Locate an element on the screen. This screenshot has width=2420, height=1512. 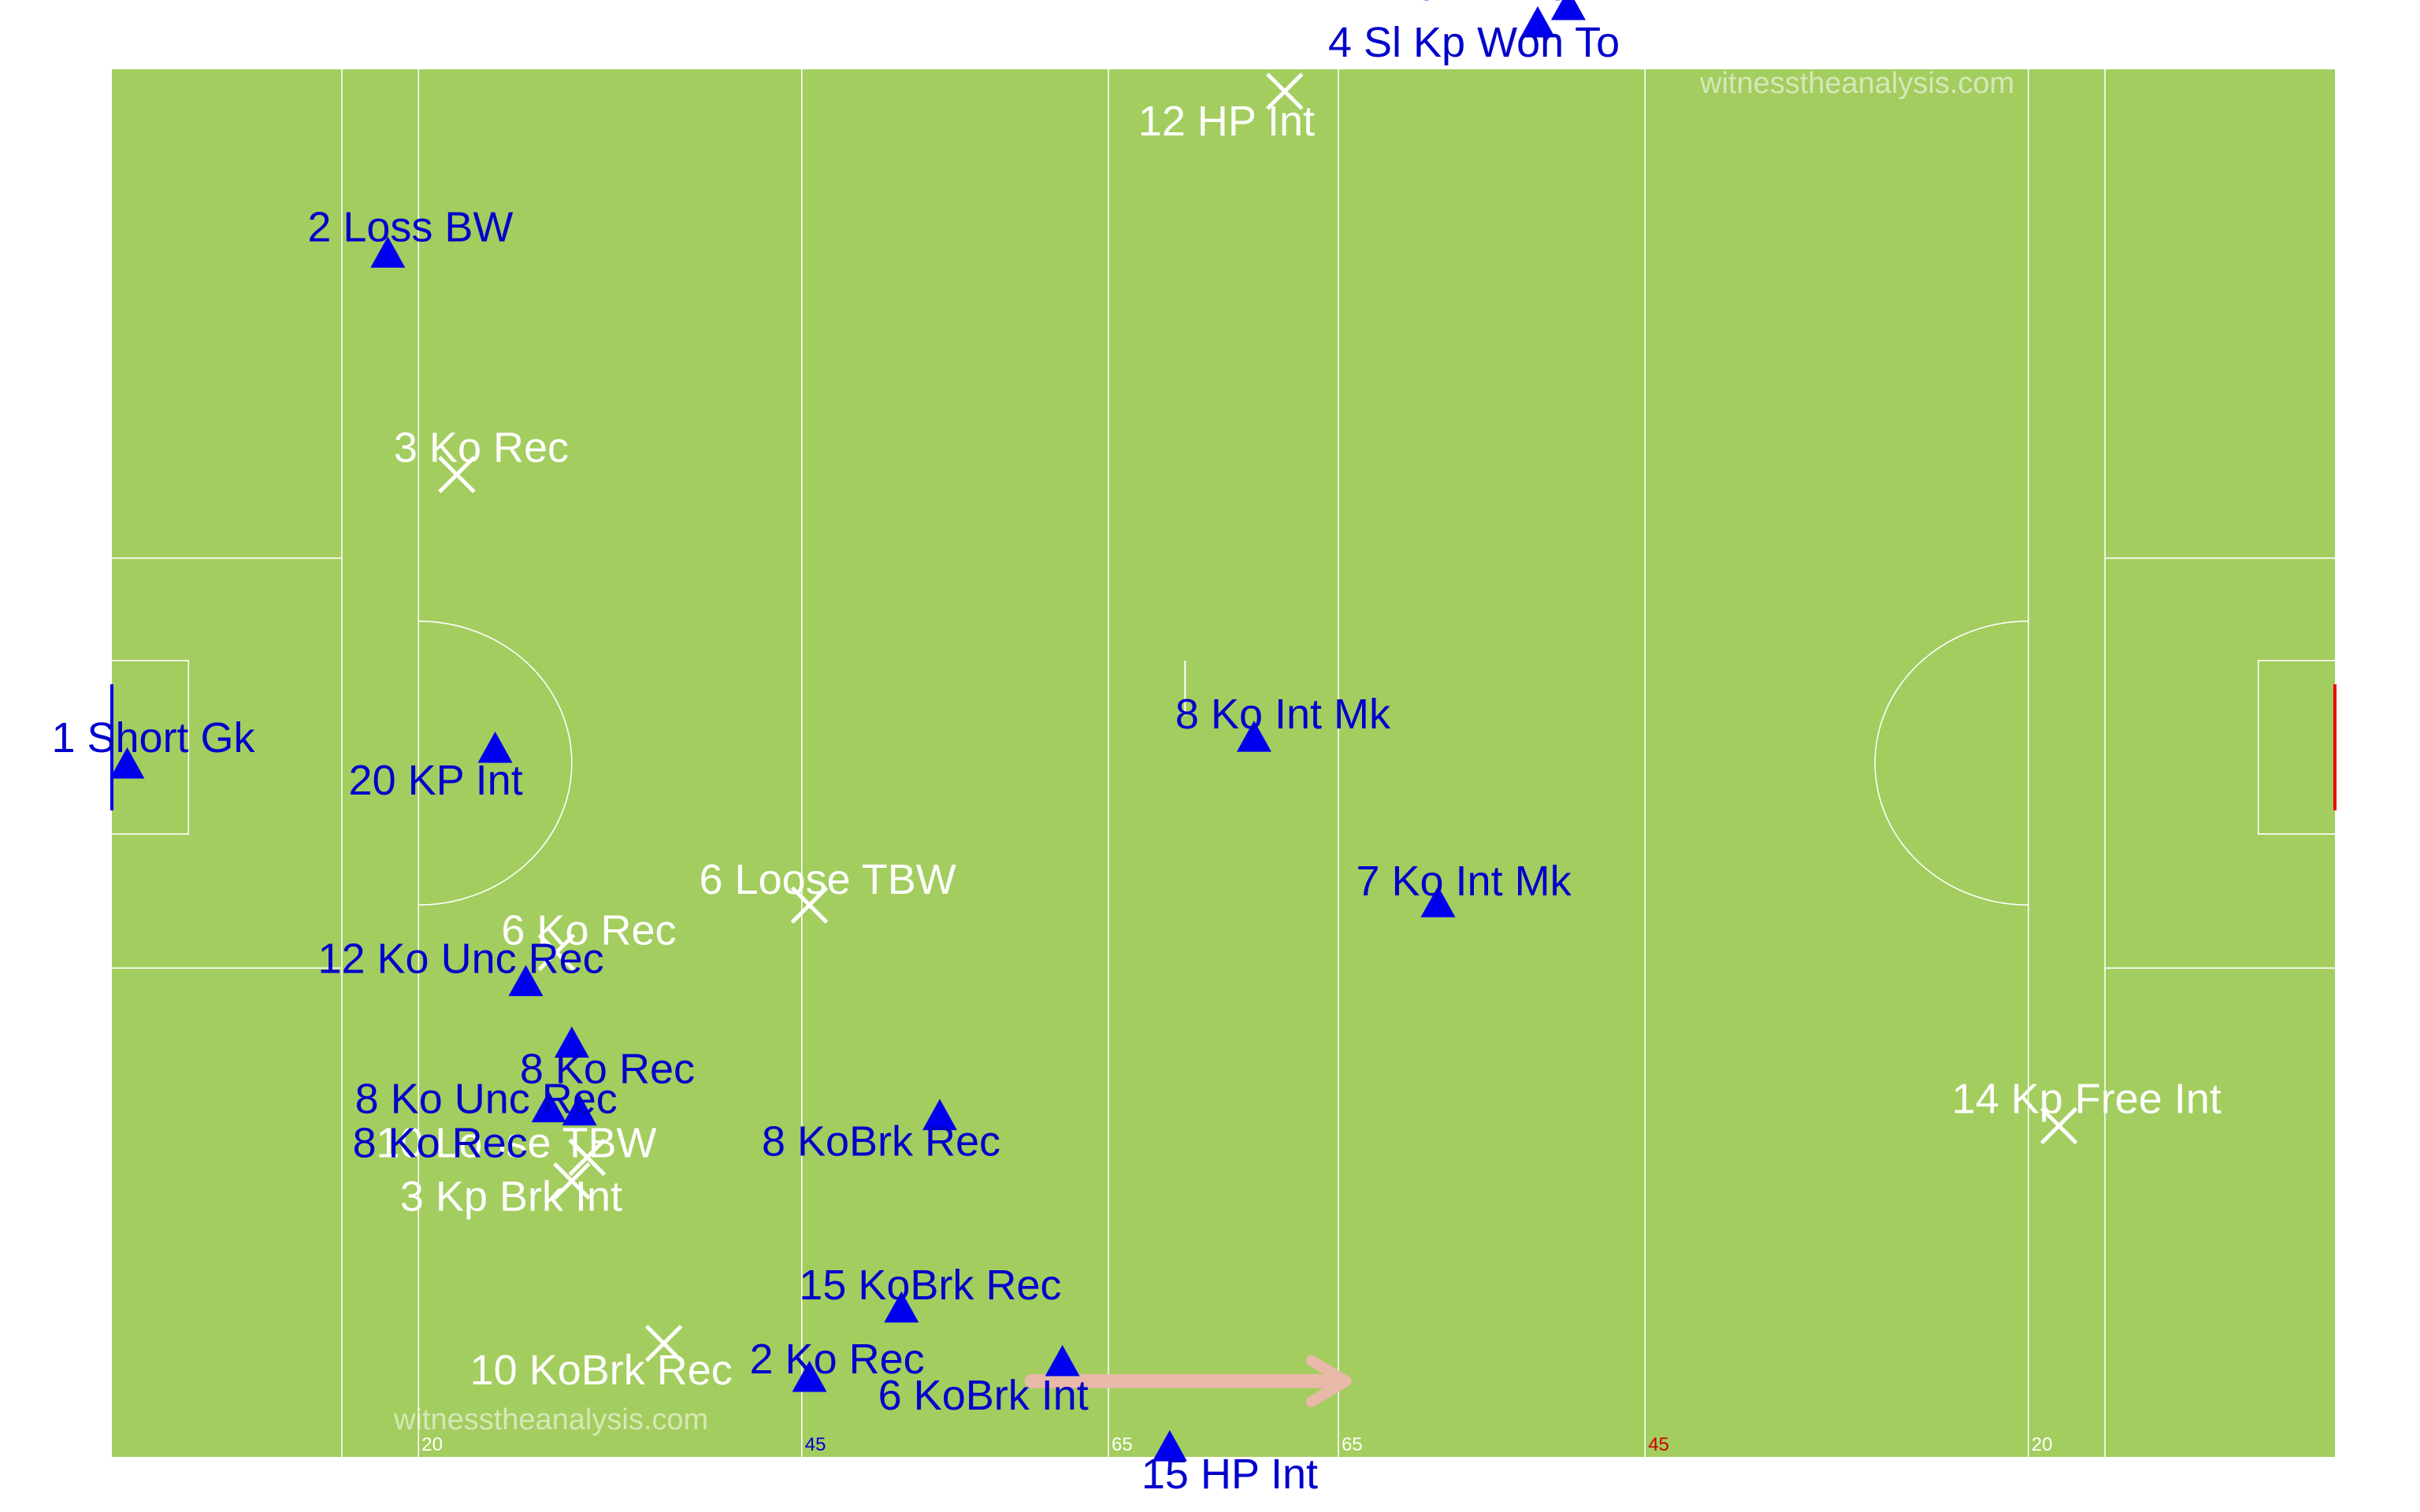
opposition-event-label: 3 Ko Rec is located at coordinates (482, 448).